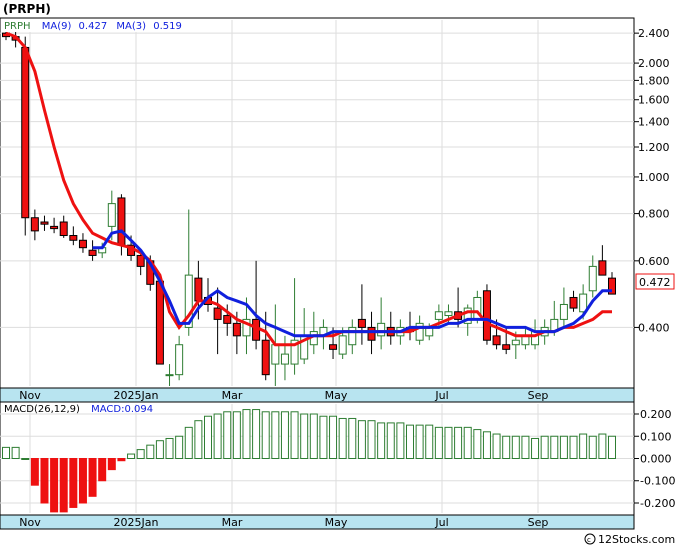 Image resolution: width=680 pixels, height=546 pixels. What do you see at coordinates (30, 522) in the screenshot?
I see `x-tick-label: Nov` at bounding box center [30, 522].